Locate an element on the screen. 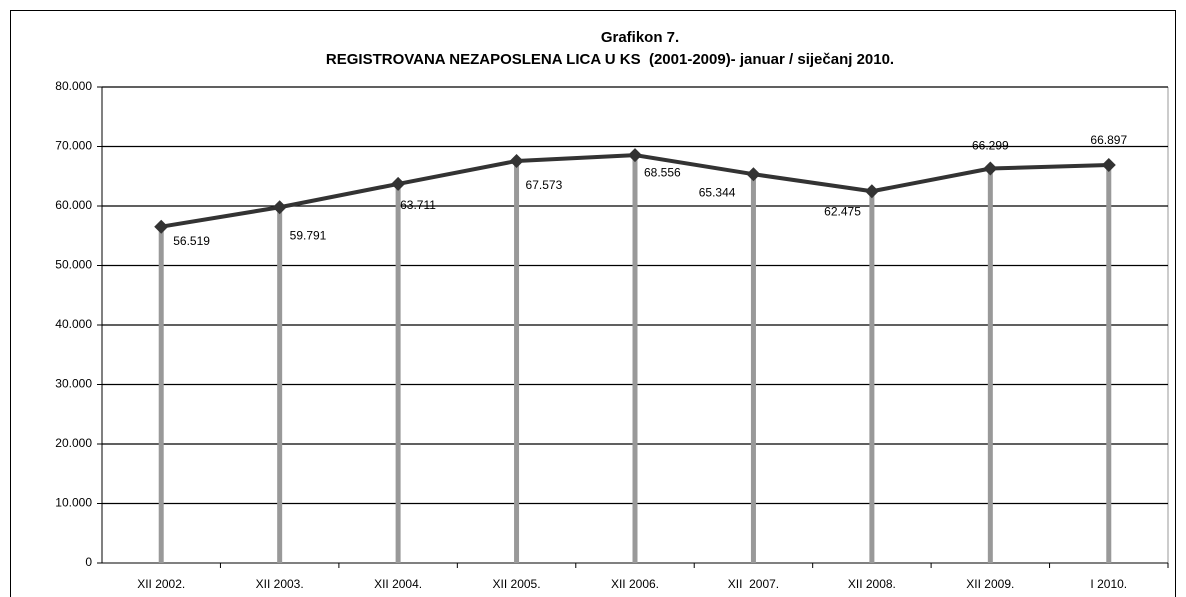  x-tick-label: XII 2003. is located at coordinates (280, 584).